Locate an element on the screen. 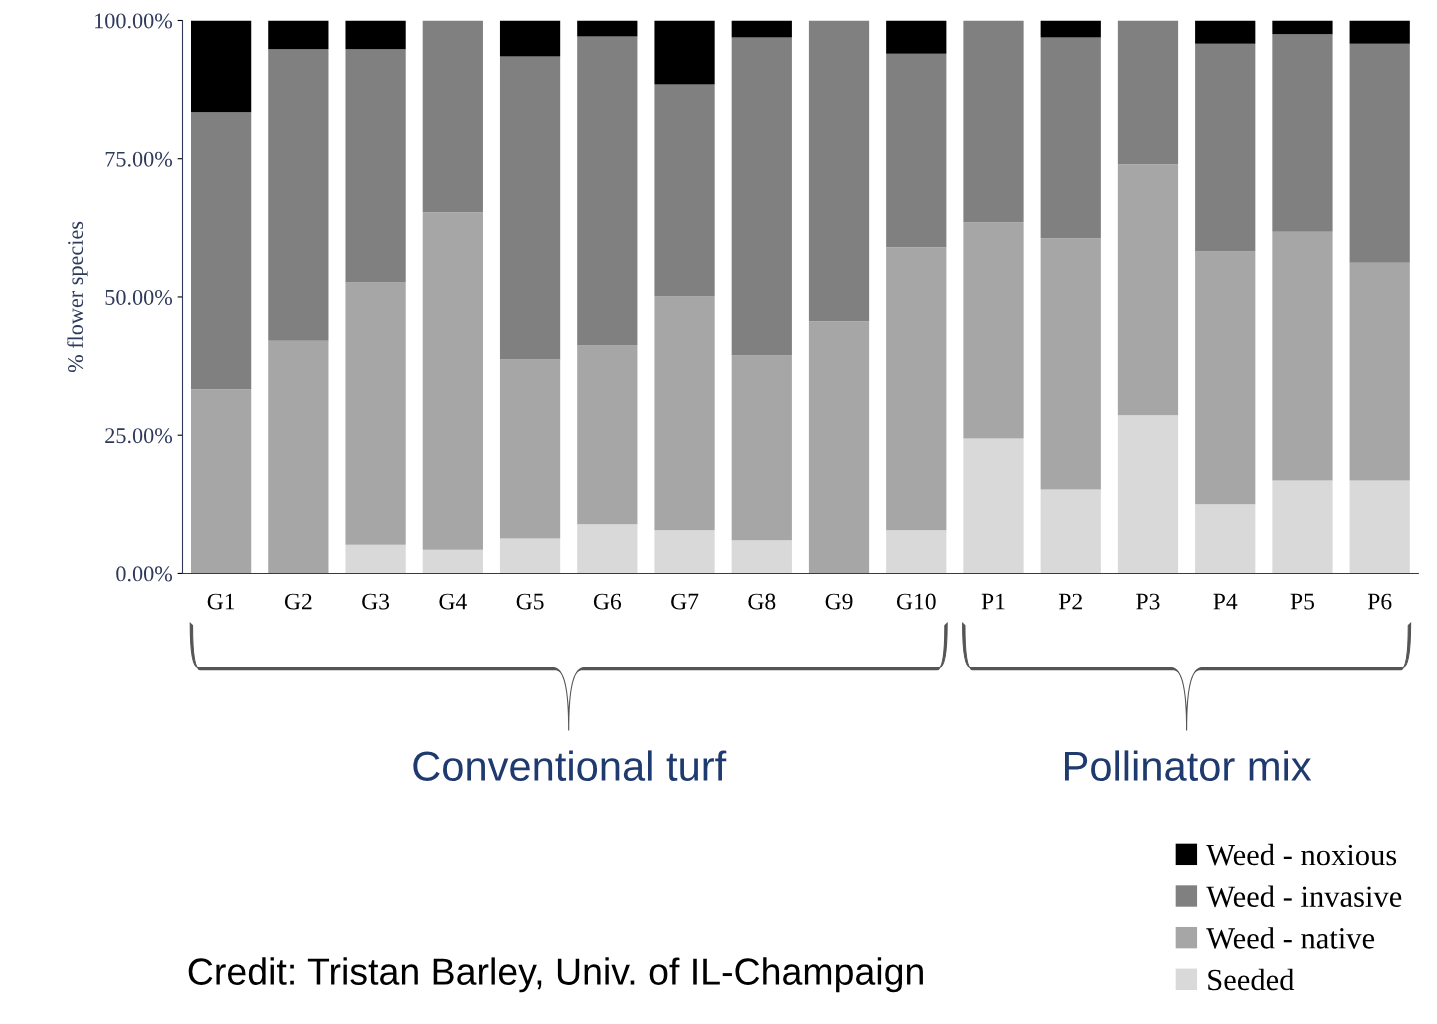 The height and width of the screenshot is (1024, 1437). x-tick-label: G9 is located at coordinates (839, 601).